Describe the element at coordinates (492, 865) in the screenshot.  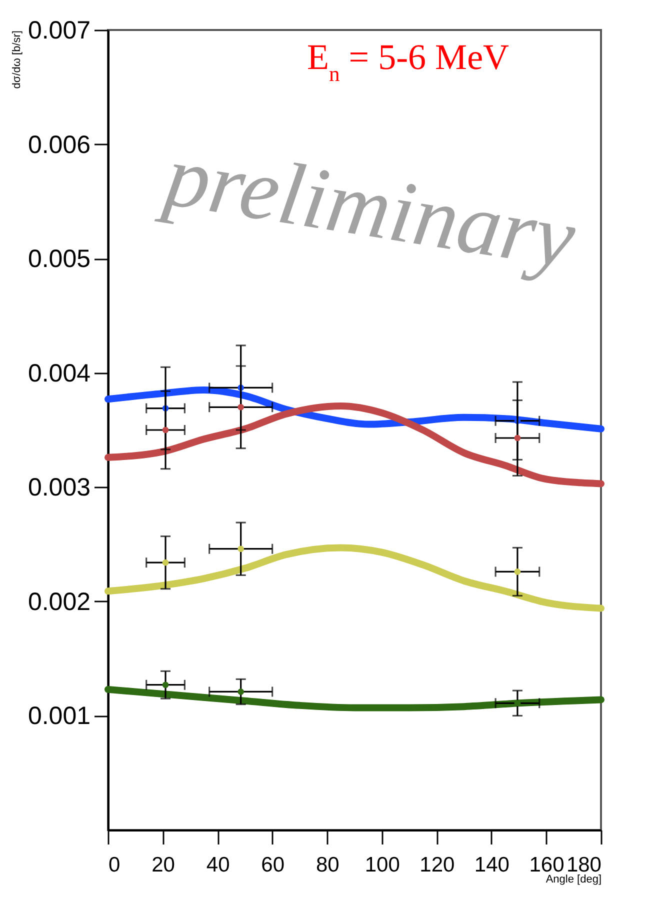
I see `x-tick-label: 140` at that location.